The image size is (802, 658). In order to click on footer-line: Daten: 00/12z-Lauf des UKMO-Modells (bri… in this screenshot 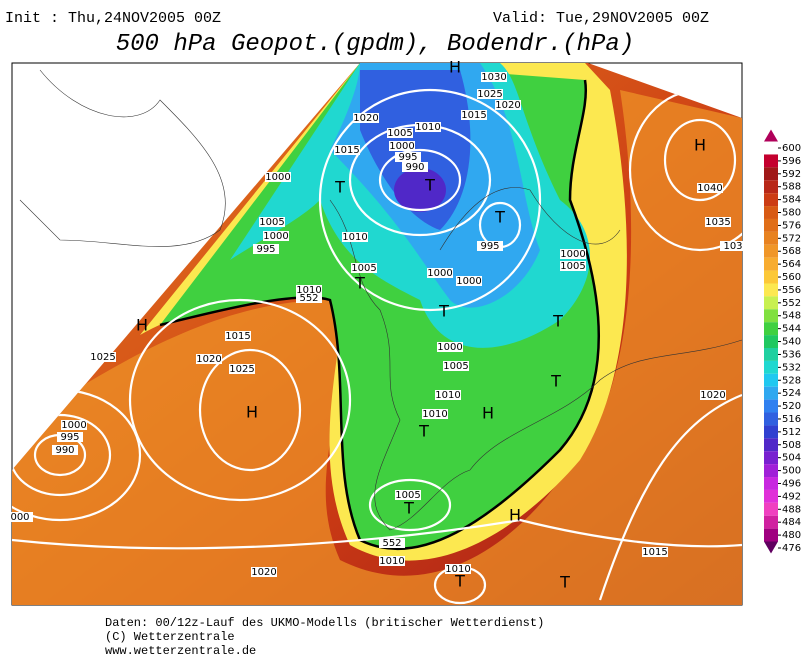, I will do `click(324, 623)`.